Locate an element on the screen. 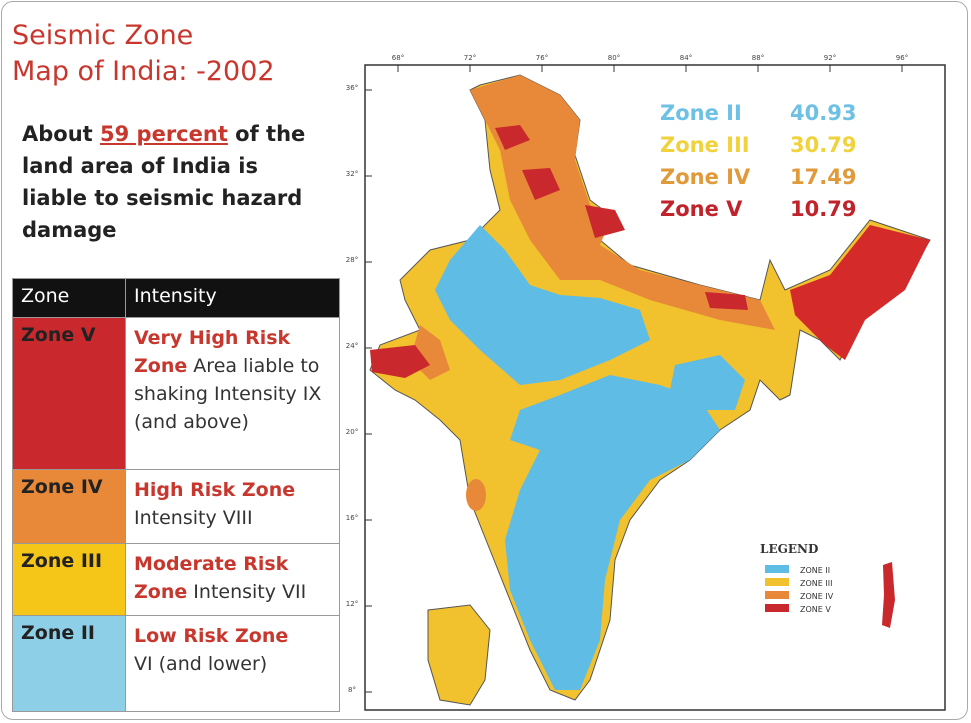  detail: Intensity VIII is located at coordinates (193, 518).